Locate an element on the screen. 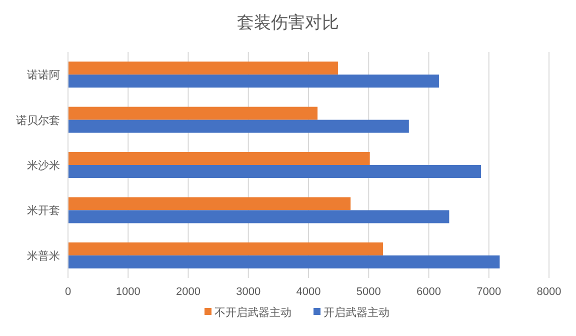 Image resolution: width=576 pixels, height=336 pixels. x-tick-label: 8000 is located at coordinates (549, 292).